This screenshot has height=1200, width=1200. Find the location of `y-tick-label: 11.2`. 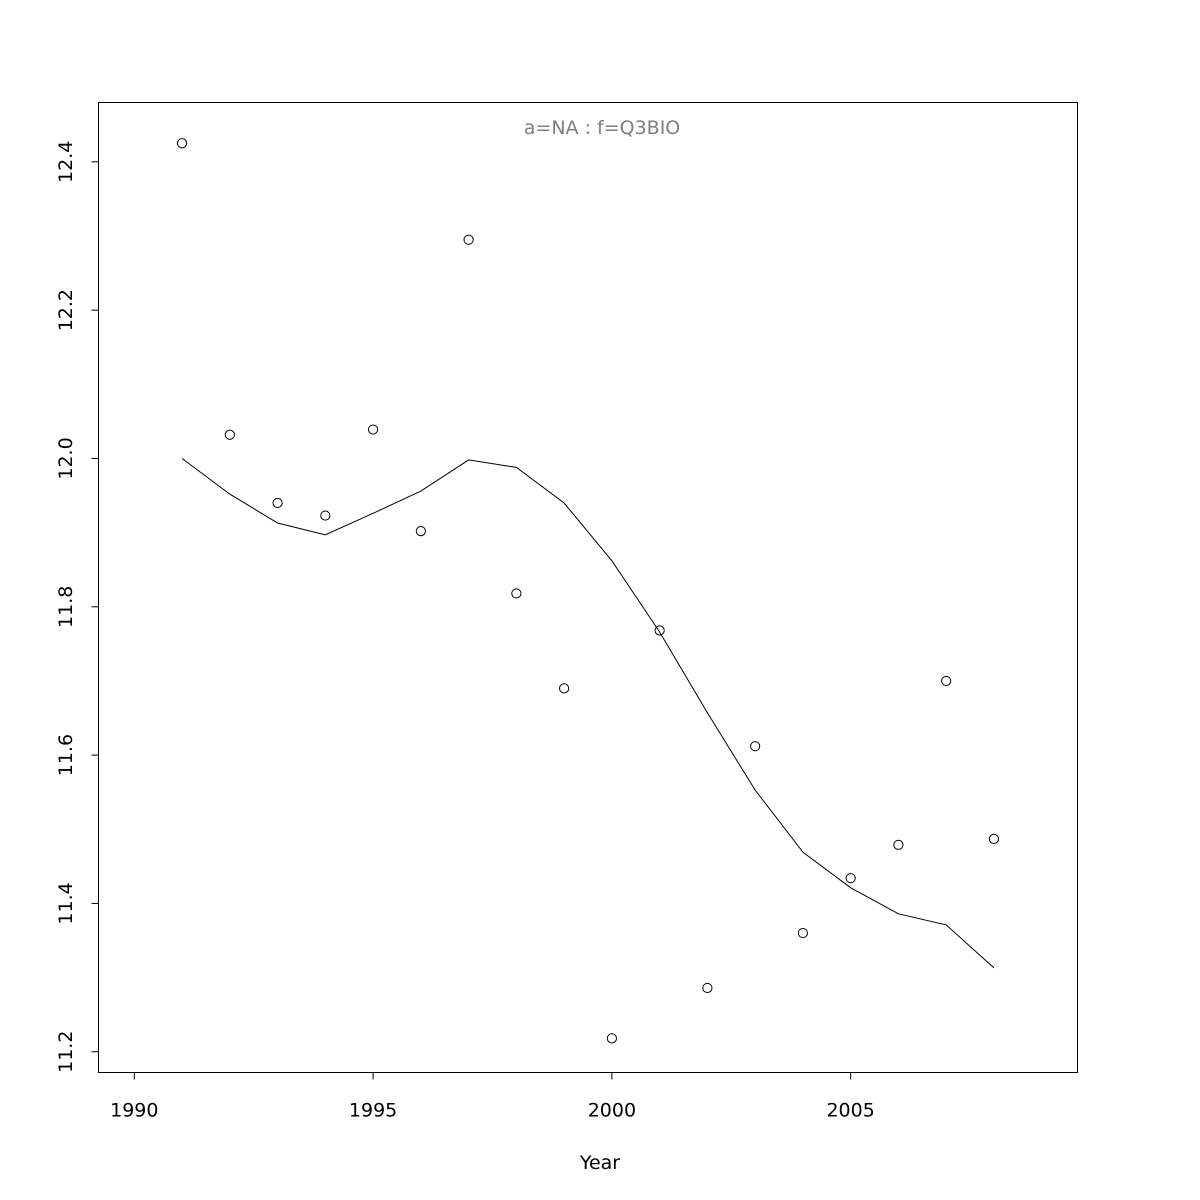

y-tick-label: 11.2 is located at coordinates (66, 1052).